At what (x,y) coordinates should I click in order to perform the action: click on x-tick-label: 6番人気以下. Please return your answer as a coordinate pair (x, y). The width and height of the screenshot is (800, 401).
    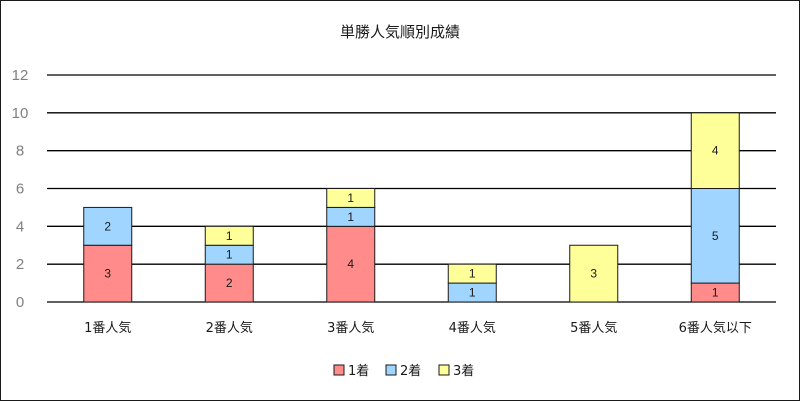
    Looking at the image, I should click on (715, 328).